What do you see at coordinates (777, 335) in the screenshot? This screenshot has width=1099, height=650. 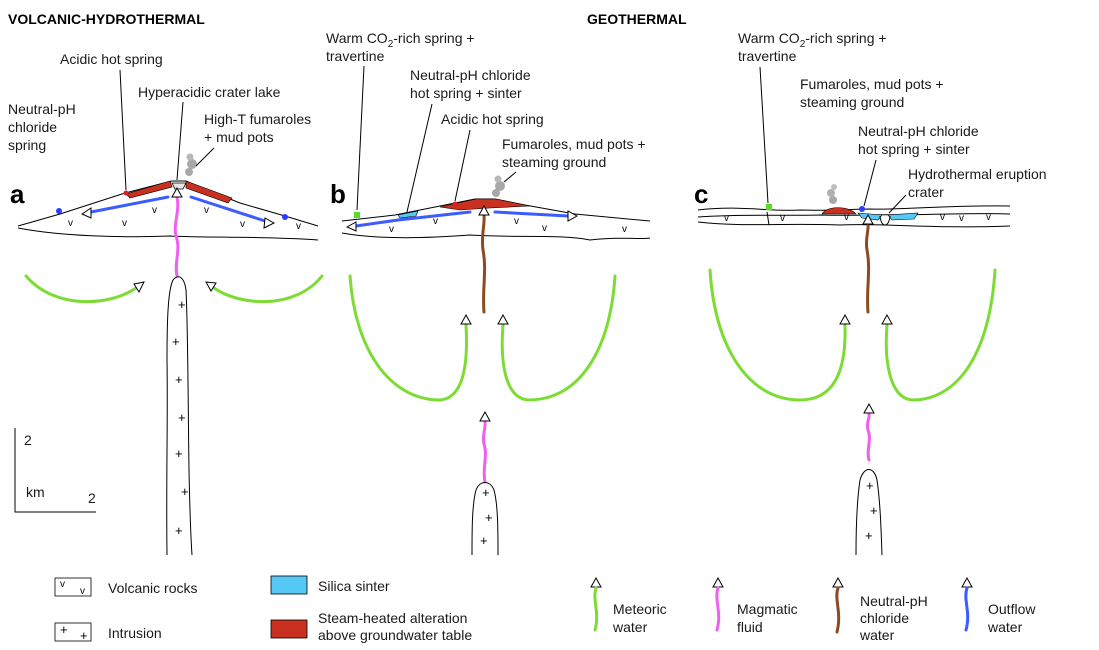 I see `panel-c-meteoric-left` at bounding box center [777, 335].